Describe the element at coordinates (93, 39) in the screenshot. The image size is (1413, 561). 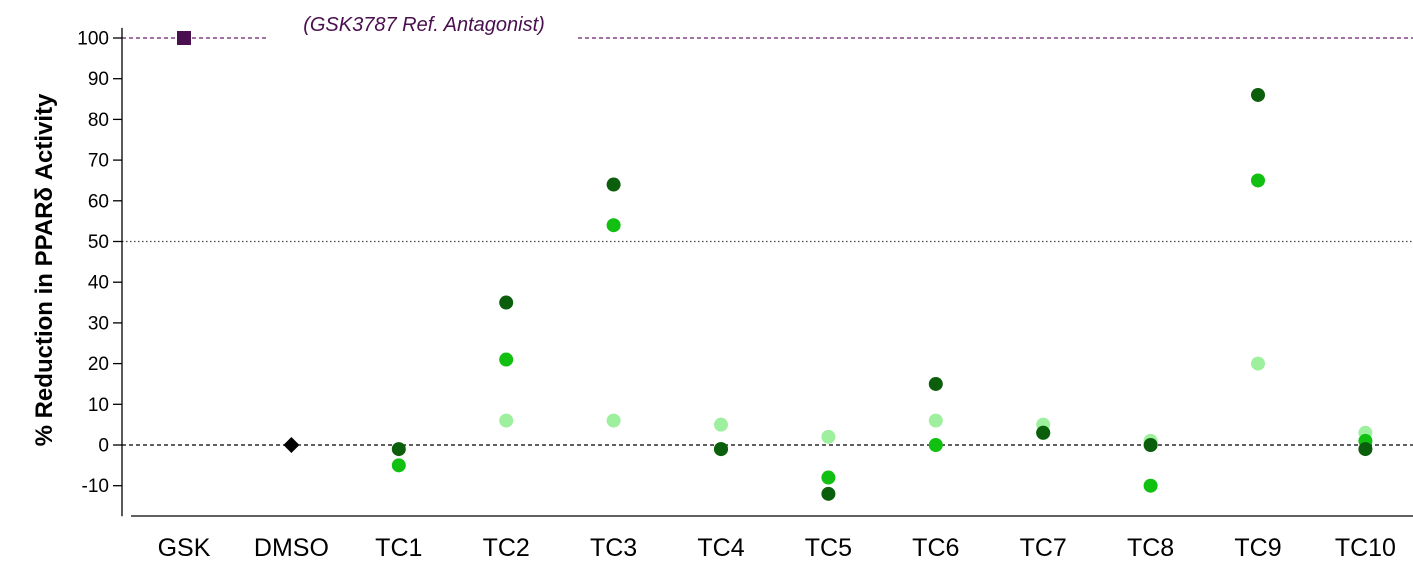
I see `y-tick-label: 100` at that location.